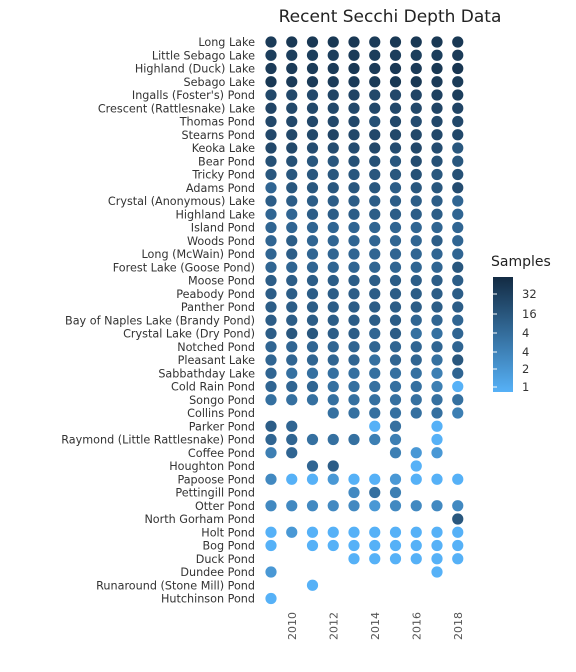  I want to click on x-tick-label: 2014, so click(375, 626).